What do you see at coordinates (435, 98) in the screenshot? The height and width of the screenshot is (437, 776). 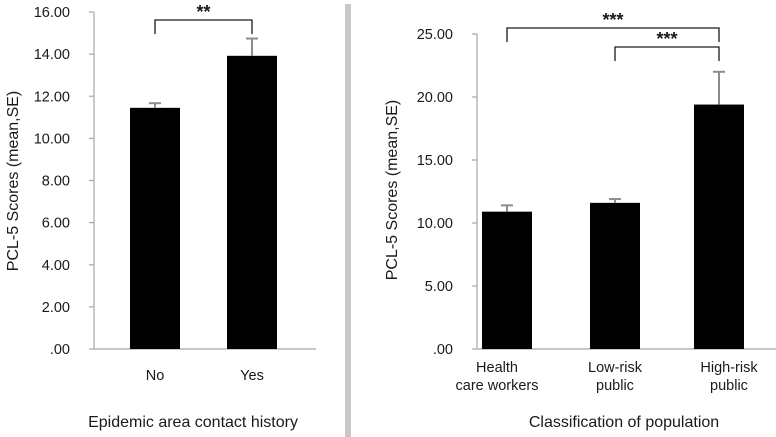 I see `y-tick-label: 20.00` at bounding box center [435, 98].